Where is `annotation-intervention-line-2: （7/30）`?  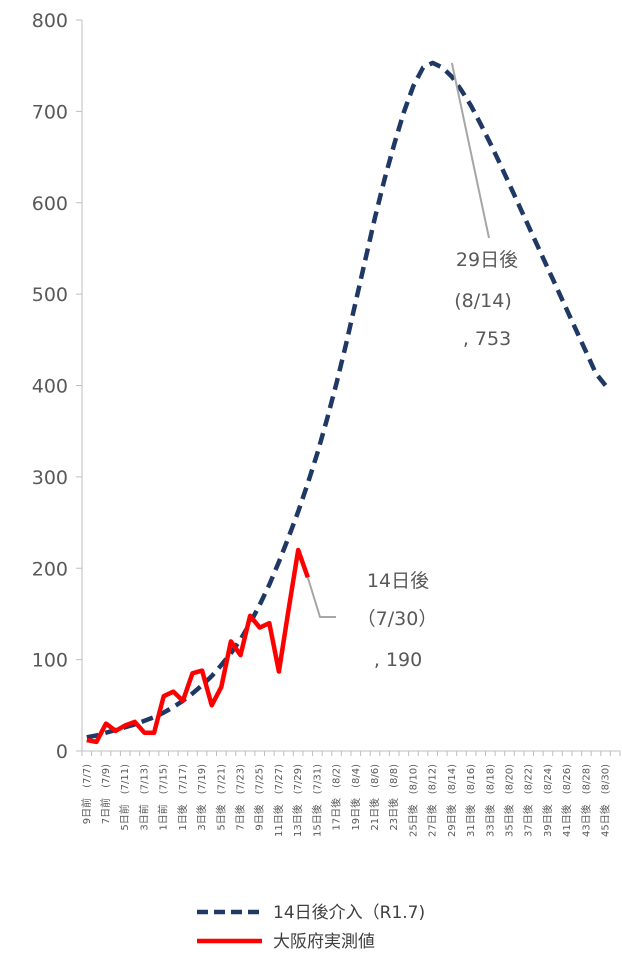 annotation-intervention-line-2: （7/30） is located at coordinates (397, 619).